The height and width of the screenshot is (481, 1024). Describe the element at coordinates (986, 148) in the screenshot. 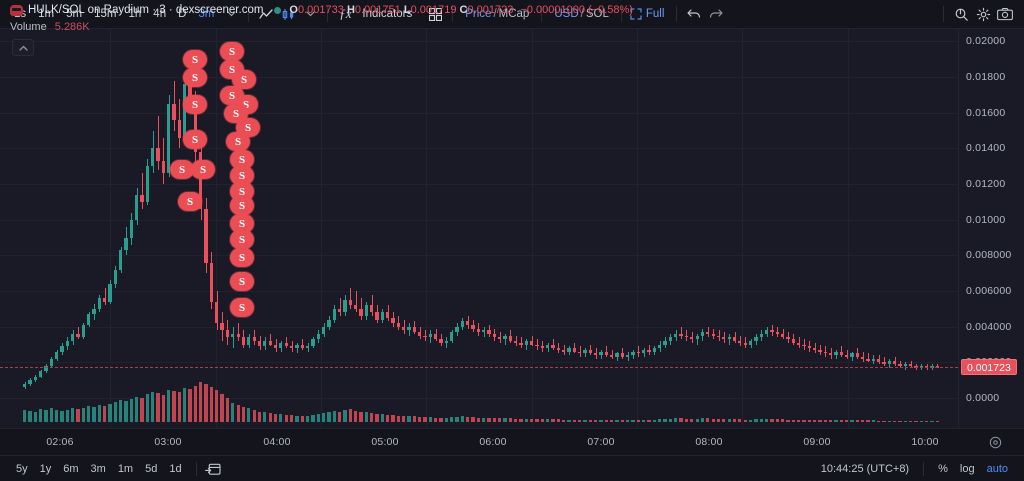

I see `price-axis-label: 0.01400` at that location.